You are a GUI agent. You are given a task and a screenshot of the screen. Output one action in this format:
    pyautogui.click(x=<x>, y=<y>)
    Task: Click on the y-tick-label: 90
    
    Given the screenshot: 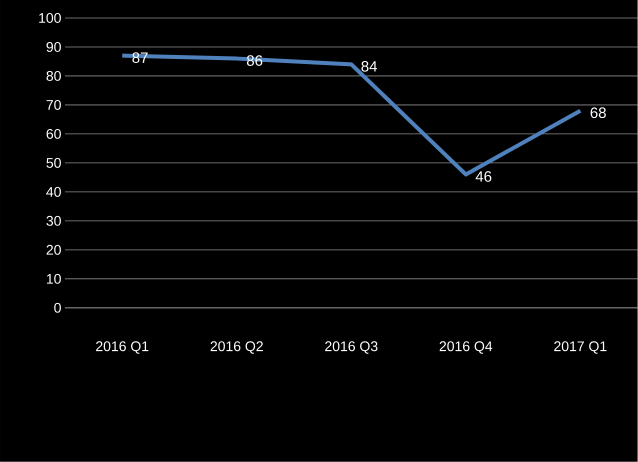 What is the action you would take?
    pyautogui.click(x=53, y=47)
    